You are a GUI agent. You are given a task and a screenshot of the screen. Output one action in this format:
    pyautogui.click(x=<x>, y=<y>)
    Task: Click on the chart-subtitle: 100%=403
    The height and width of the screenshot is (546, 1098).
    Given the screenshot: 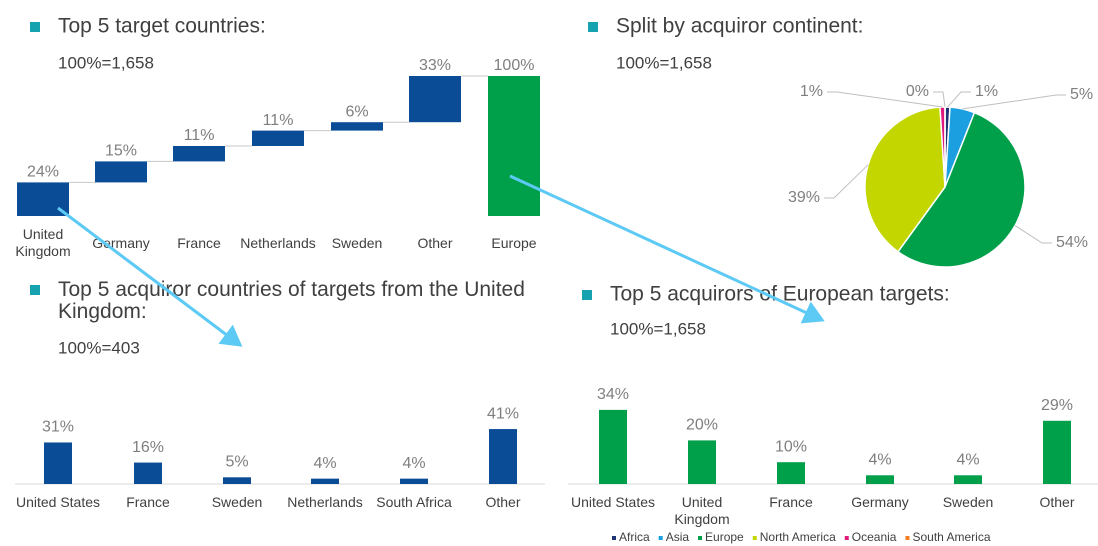 What is the action you would take?
    pyautogui.click(x=99, y=347)
    